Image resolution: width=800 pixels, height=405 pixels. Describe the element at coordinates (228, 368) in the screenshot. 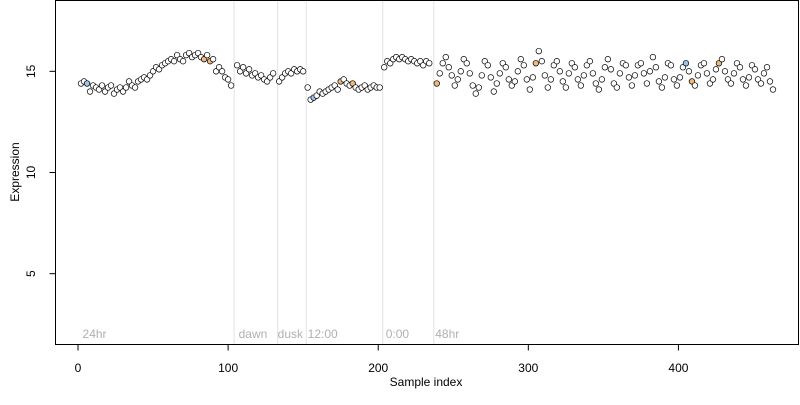

I see `x-tick-label-1: 100` at that location.